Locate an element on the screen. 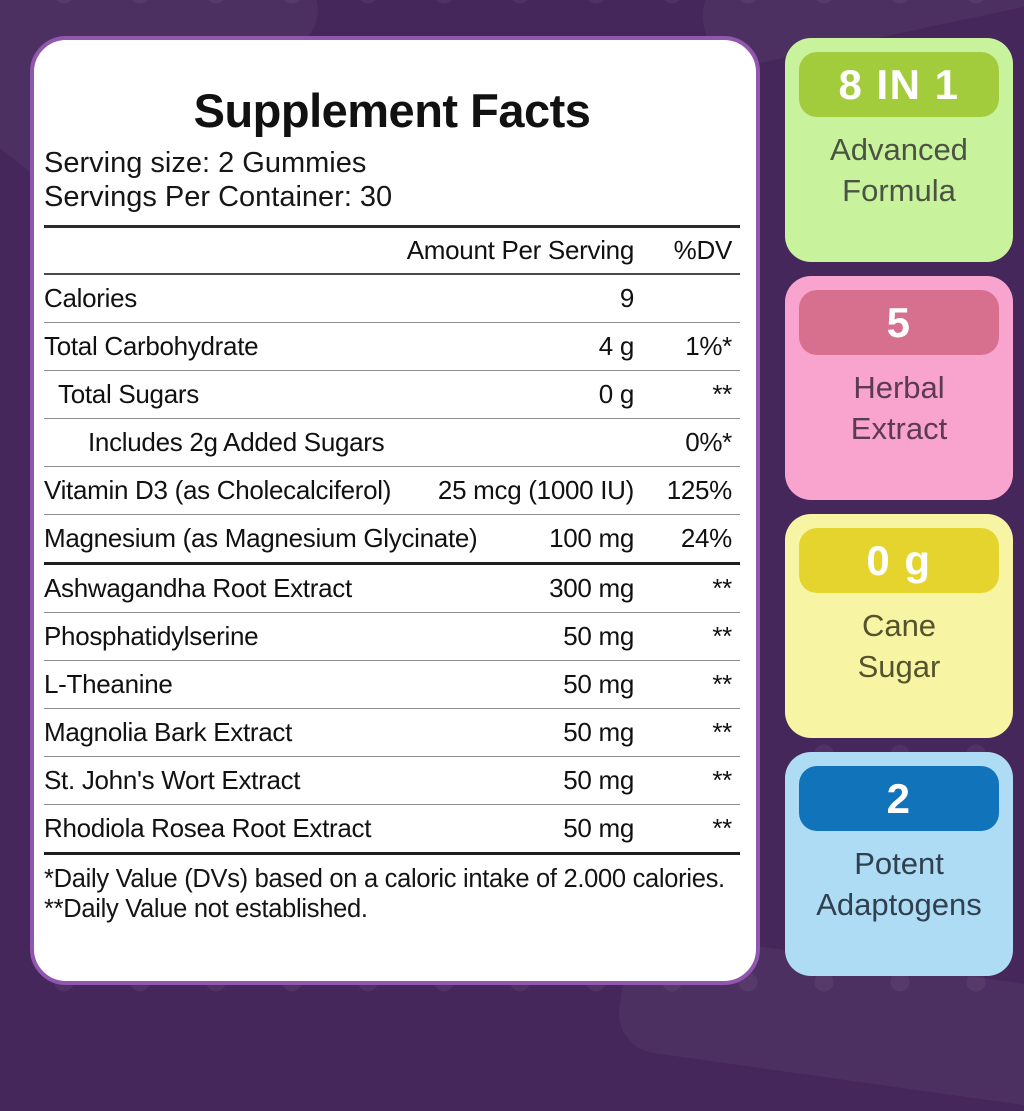 Image resolution: width=1024 pixels, height=1111 pixels. badge-label-line: Sugar is located at coordinates (899, 666).